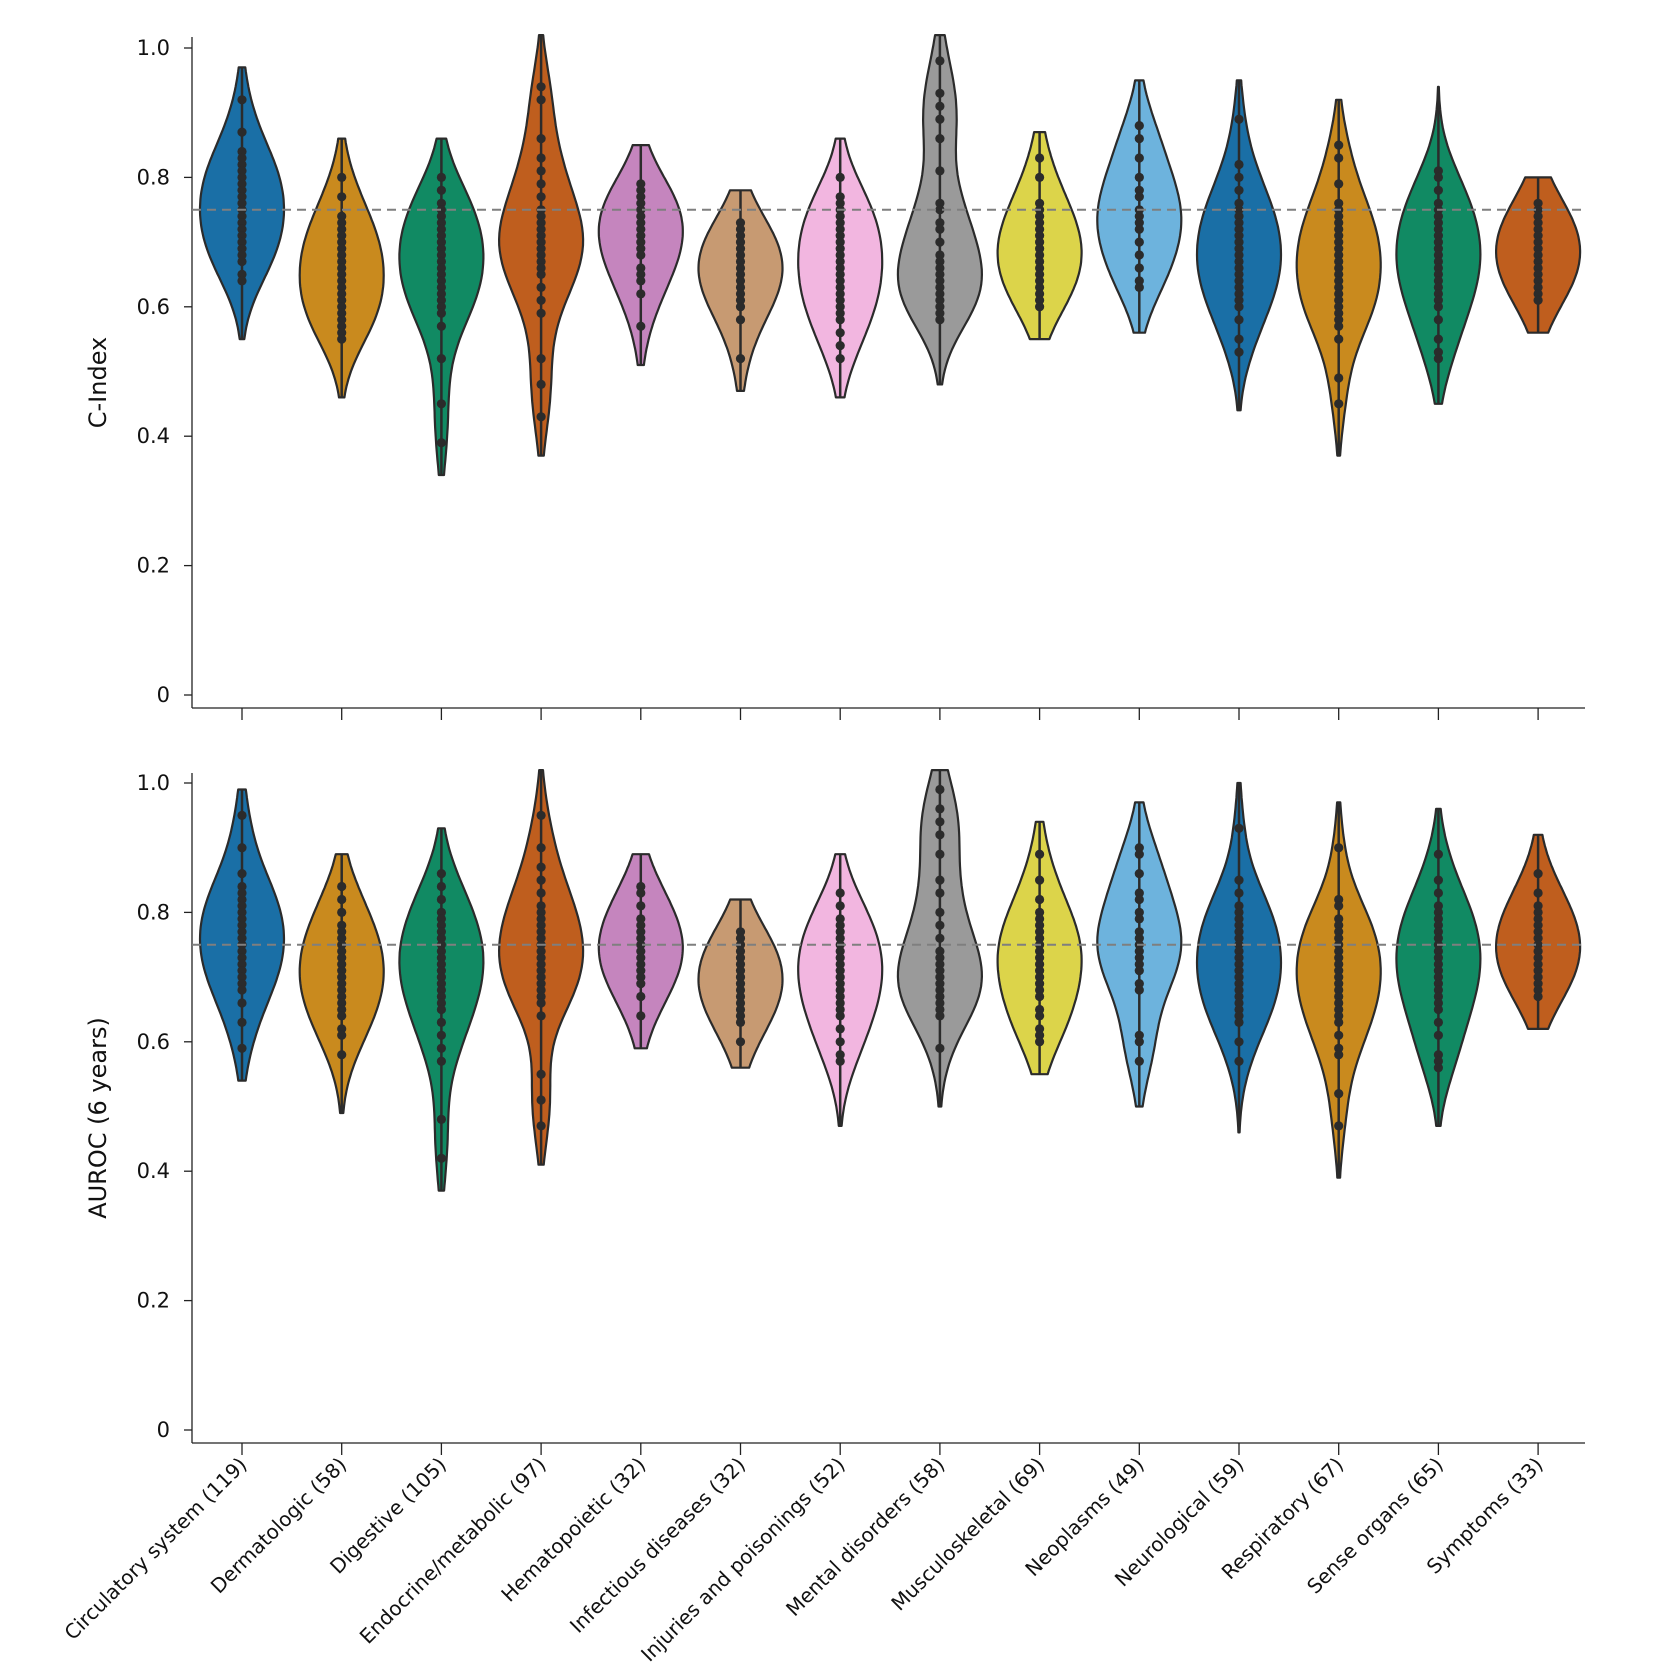 Image resolution: width=1668 pixels, height=1664 pixels. Describe the element at coordinates (1538, 255) in the screenshot. I see `violin-symptoms` at that location.